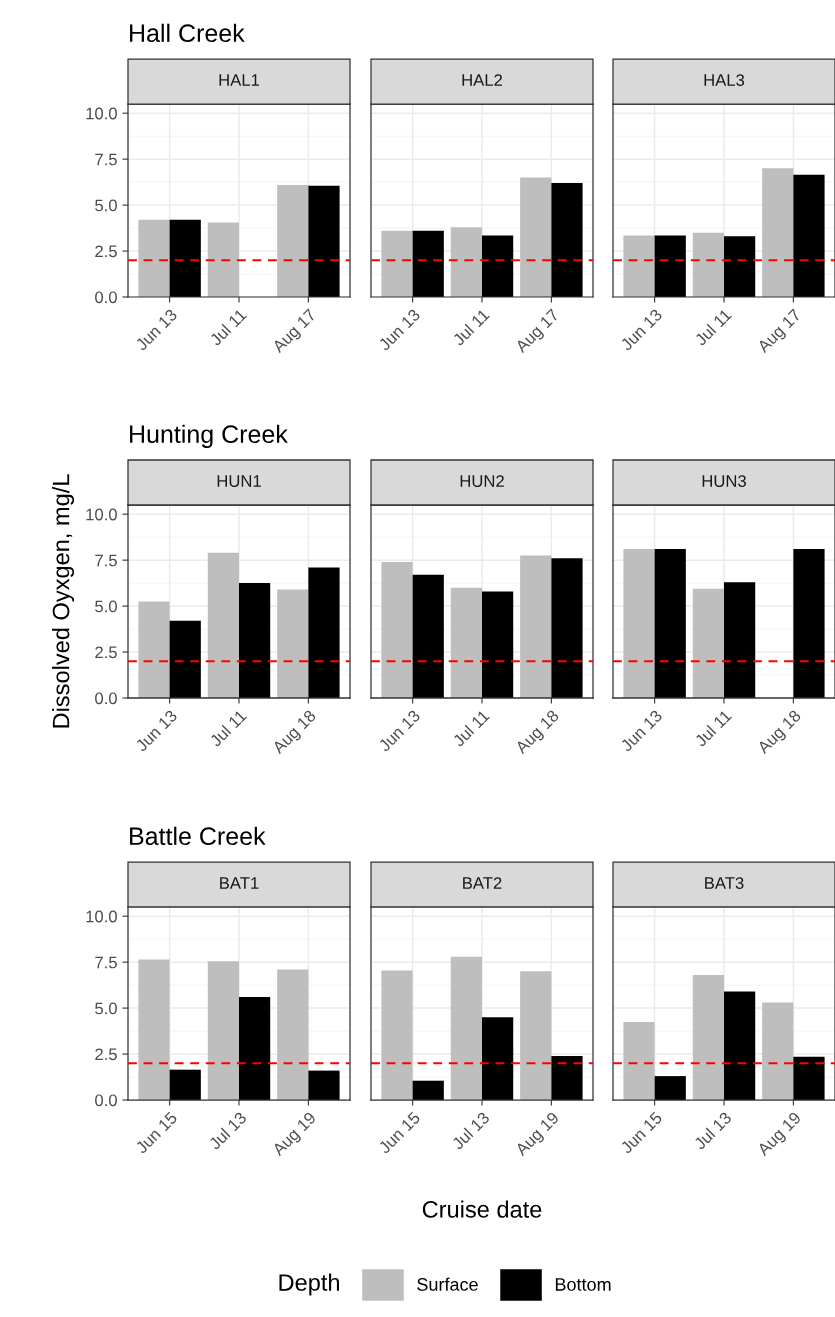  Describe the element at coordinates (187, 33) in the screenshot. I see `text: Hall Creek` at that location.